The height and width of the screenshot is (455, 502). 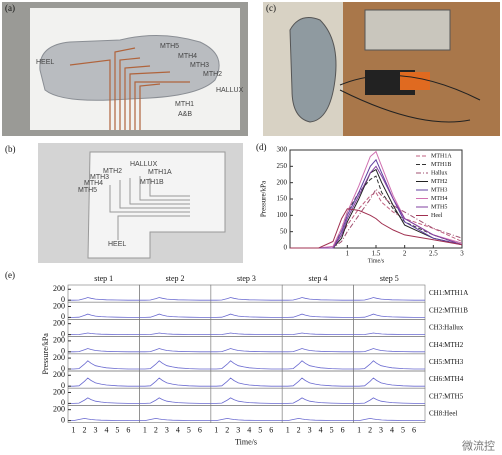 What do you see at coordinates (185, 114) in the screenshot?
I see `sensor-label: A&B` at bounding box center [185, 114].